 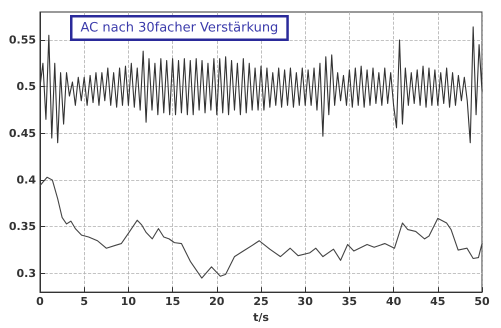 What do you see at coordinates (179, 28) in the screenshot?
I see `annotation: AC nach 30facher Verstärkung` at bounding box center [179, 28].